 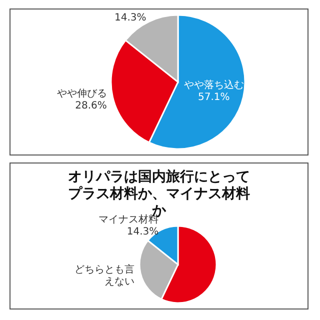 What do you see at coordinates (104, 275) in the screenshot?
I see `slice-label: どちらとも言えない` at bounding box center [104, 275].